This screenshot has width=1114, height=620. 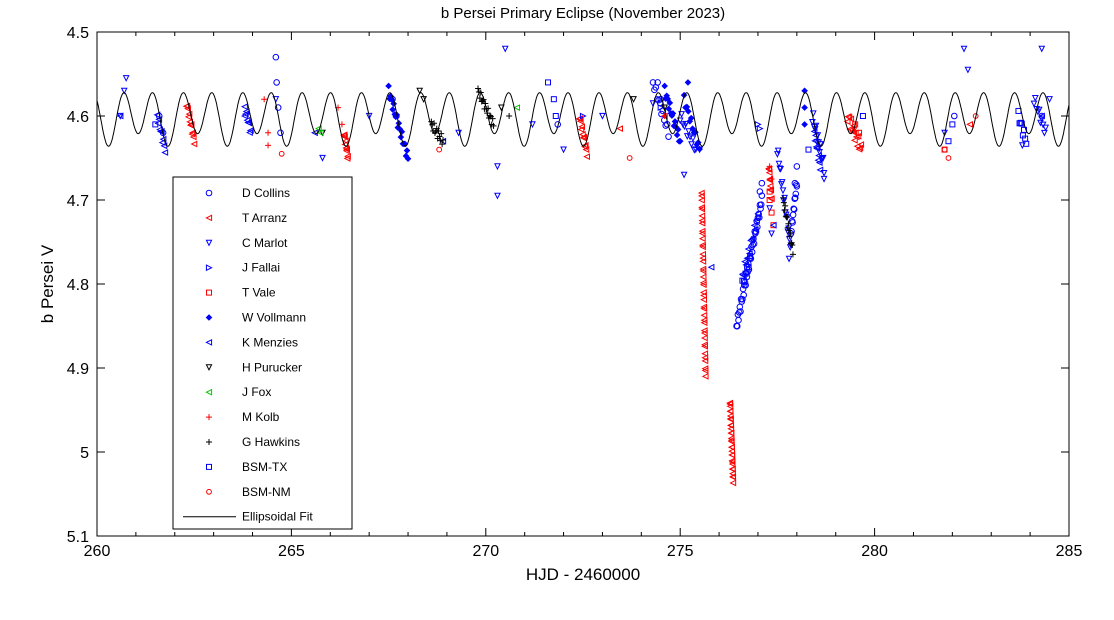 I want to click on legend-label: H Purucker, so click(x=272, y=367).